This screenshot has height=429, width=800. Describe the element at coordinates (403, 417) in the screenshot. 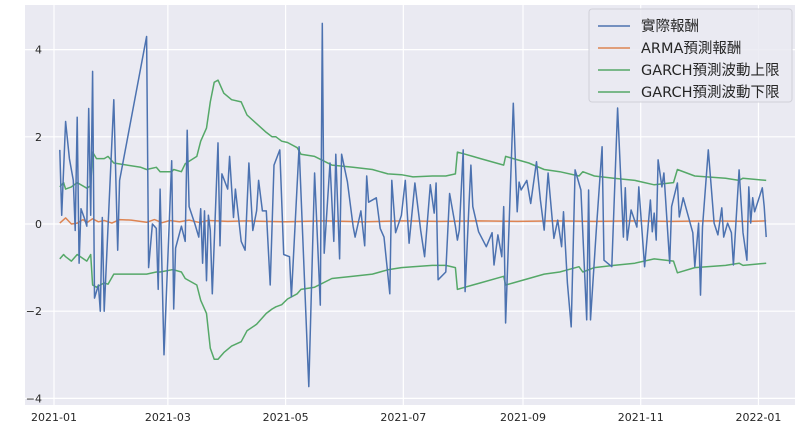

I see `x-tick-label: 2021-07` at that location.